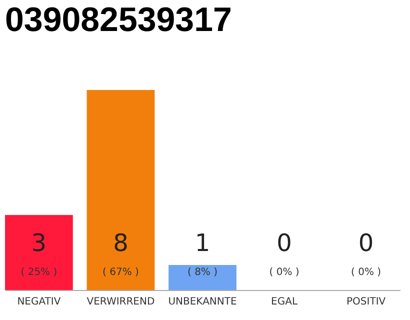 The image size is (410, 320). Describe the element at coordinates (39, 243) in the screenshot. I see `data-label: 3` at that location.